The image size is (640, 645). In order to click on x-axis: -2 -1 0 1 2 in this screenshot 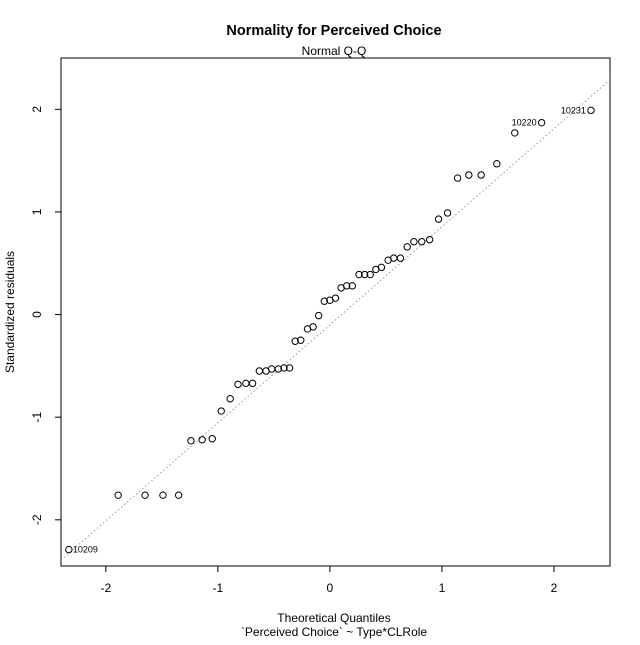, I will do `click(329, 580)`.